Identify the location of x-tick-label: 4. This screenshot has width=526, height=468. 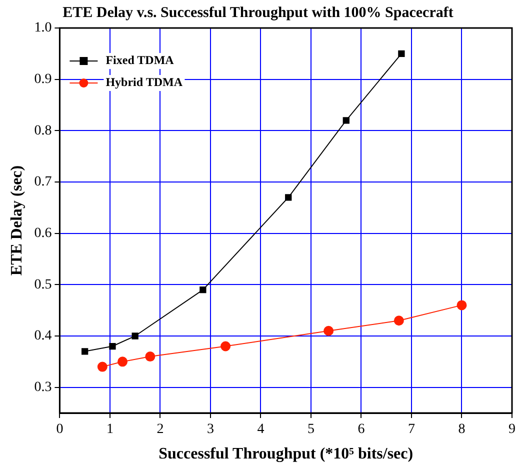
(260, 430).